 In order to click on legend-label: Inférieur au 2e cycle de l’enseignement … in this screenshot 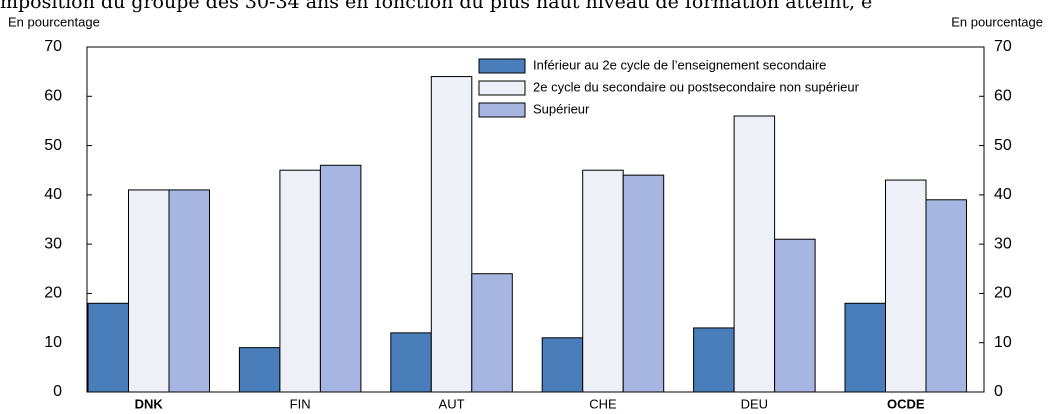, I will do `click(679, 64)`.